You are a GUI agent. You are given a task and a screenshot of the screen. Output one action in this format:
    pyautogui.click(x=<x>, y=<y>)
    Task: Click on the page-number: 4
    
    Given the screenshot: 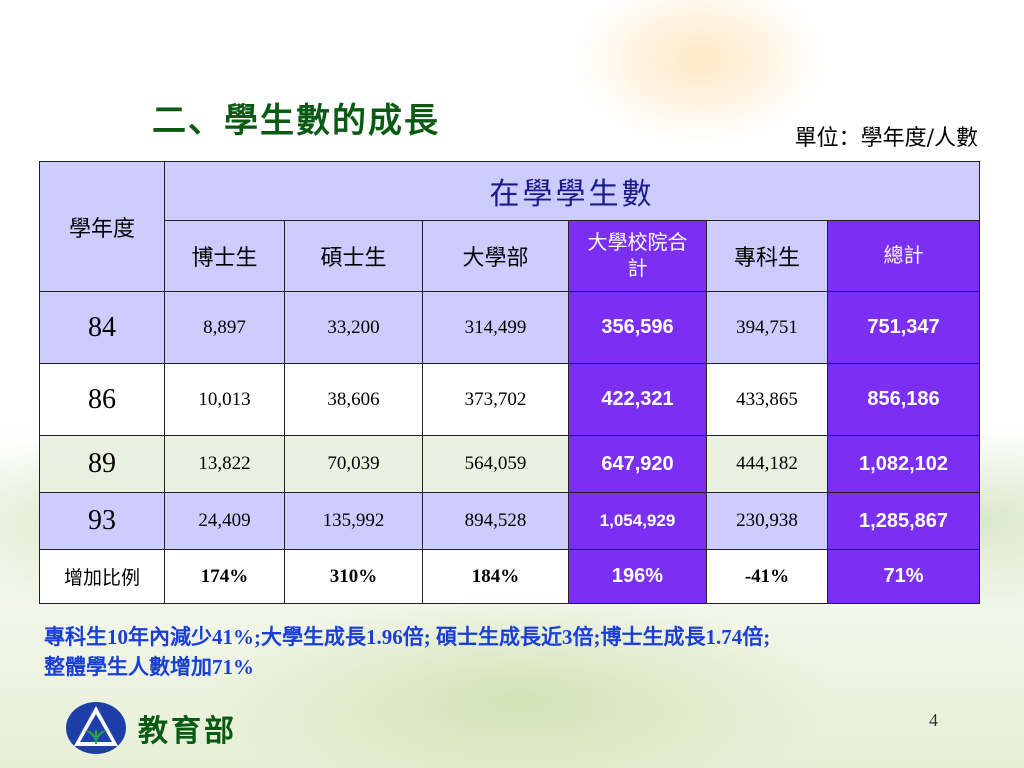 What is the action you would take?
    pyautogui.click(x=933, y=720)
    